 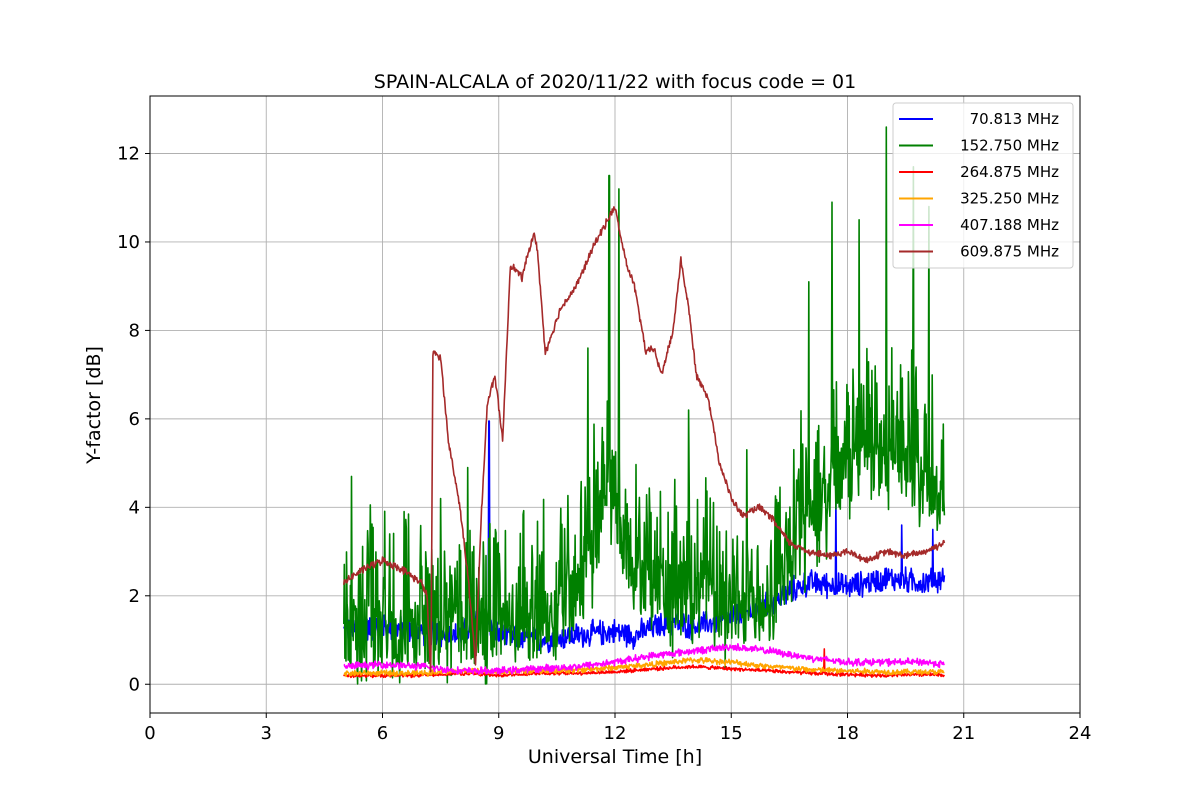 I want to click on y-axis: 0 2 4 6 8 10 12, so click(x=133, y=419).